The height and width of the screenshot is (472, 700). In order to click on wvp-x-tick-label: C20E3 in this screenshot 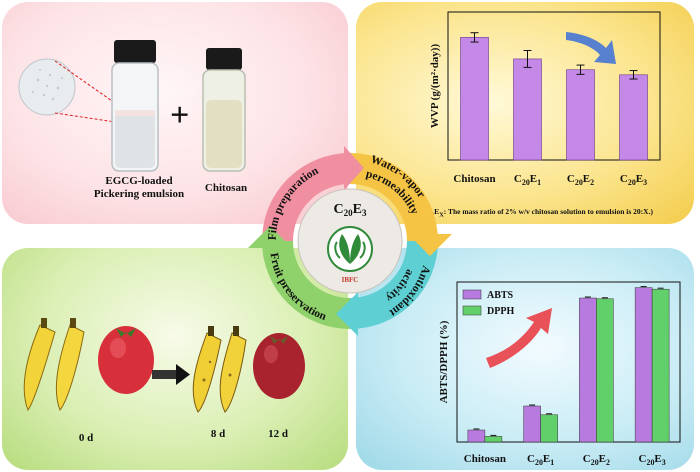, I will do `click(633, 180)`.